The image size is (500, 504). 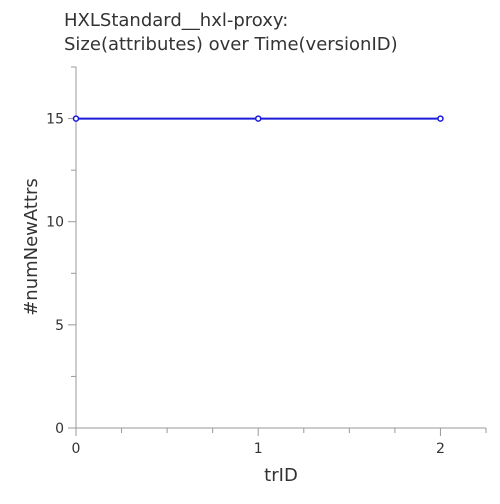 I want to click on chart-title-line-1: HXLStandard__hxl-proxy:, so click(x=176, y=20).